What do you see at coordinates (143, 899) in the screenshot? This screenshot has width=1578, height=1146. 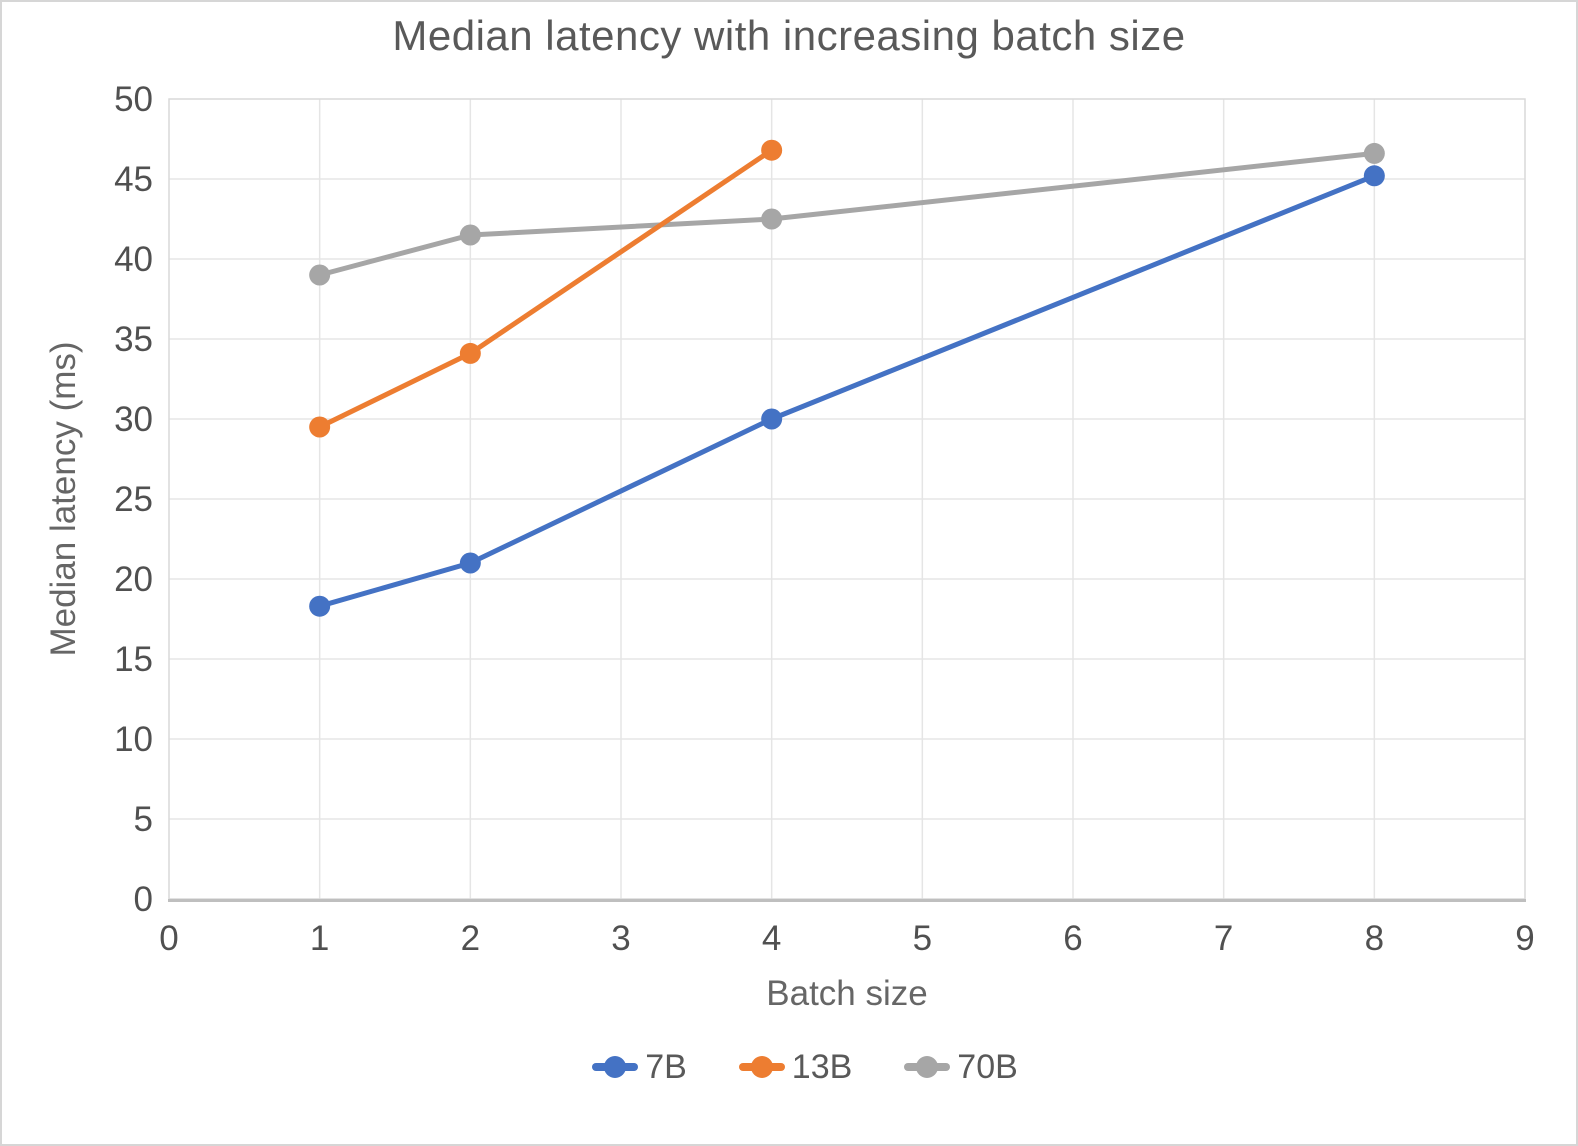 I see `y-tick-label: 0` at bounding box center [143, 899].